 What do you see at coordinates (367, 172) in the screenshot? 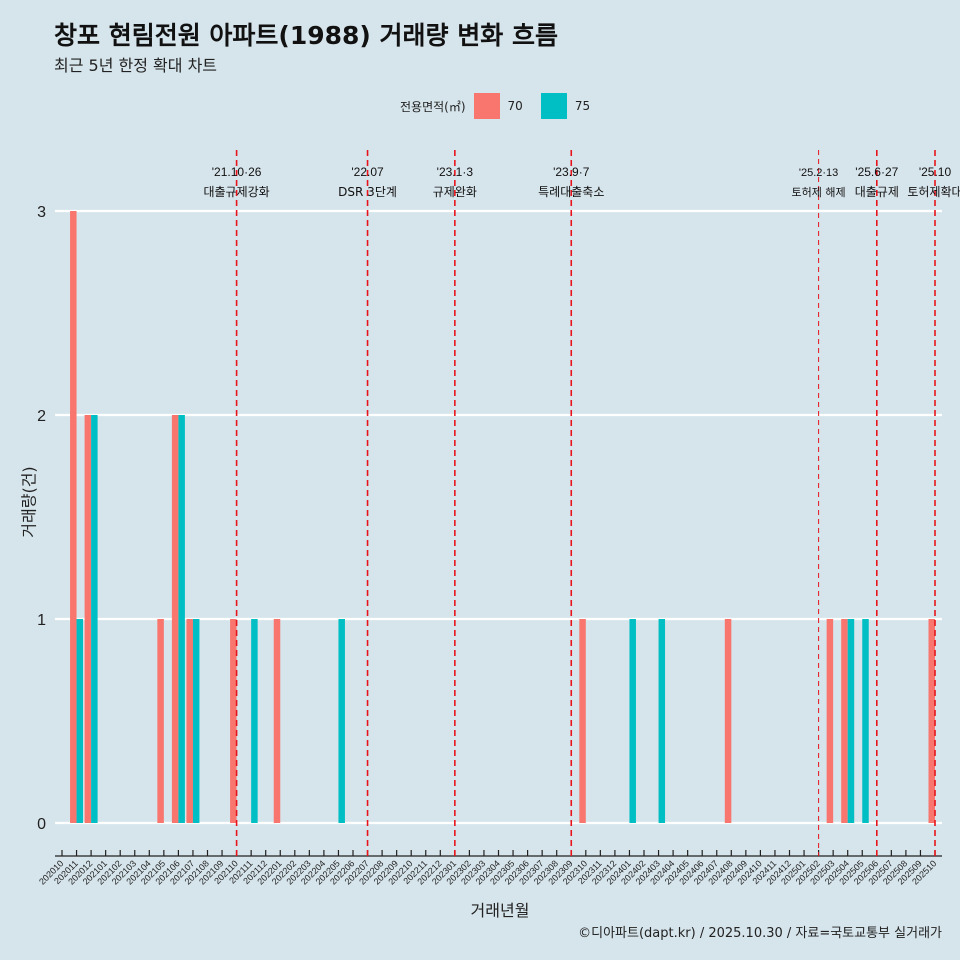
I see `event-date: '22.07` at bounding box center [367, 172].